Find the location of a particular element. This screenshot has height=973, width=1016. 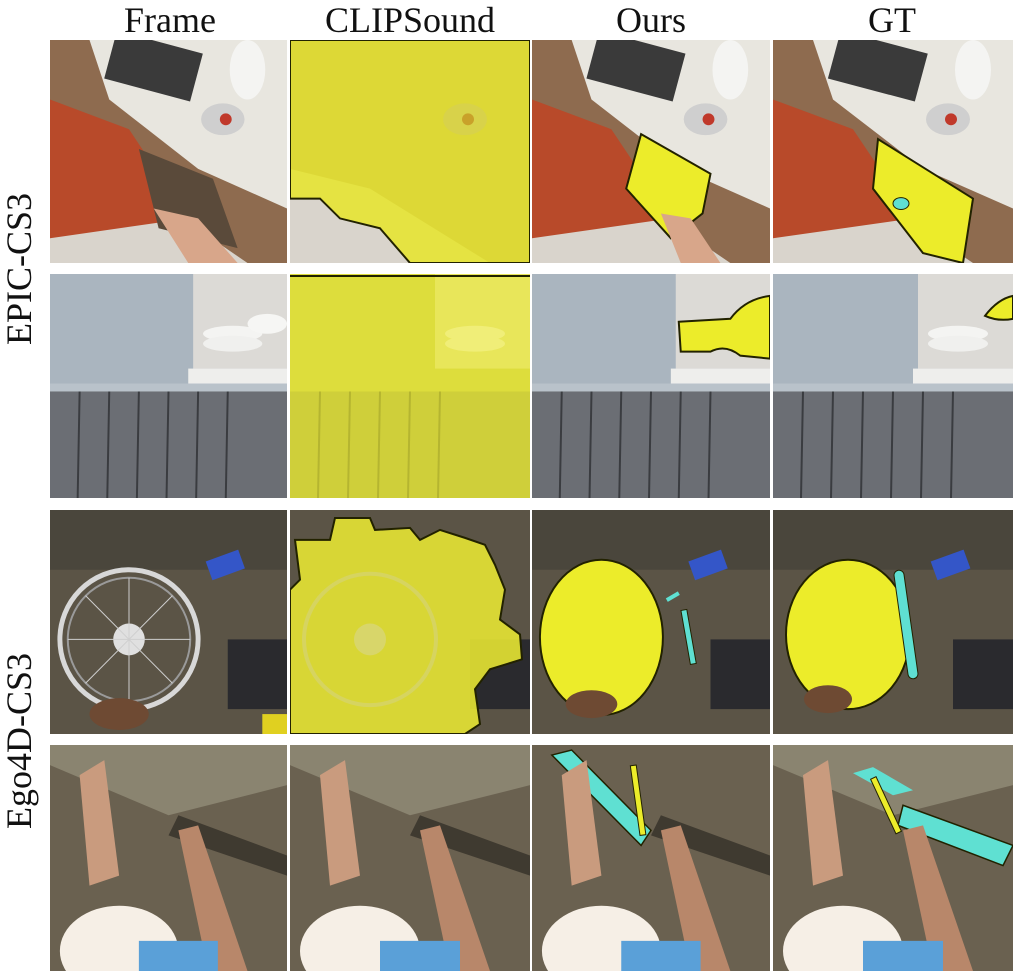

panel-r3-ours is located at coordinates (651, 622).